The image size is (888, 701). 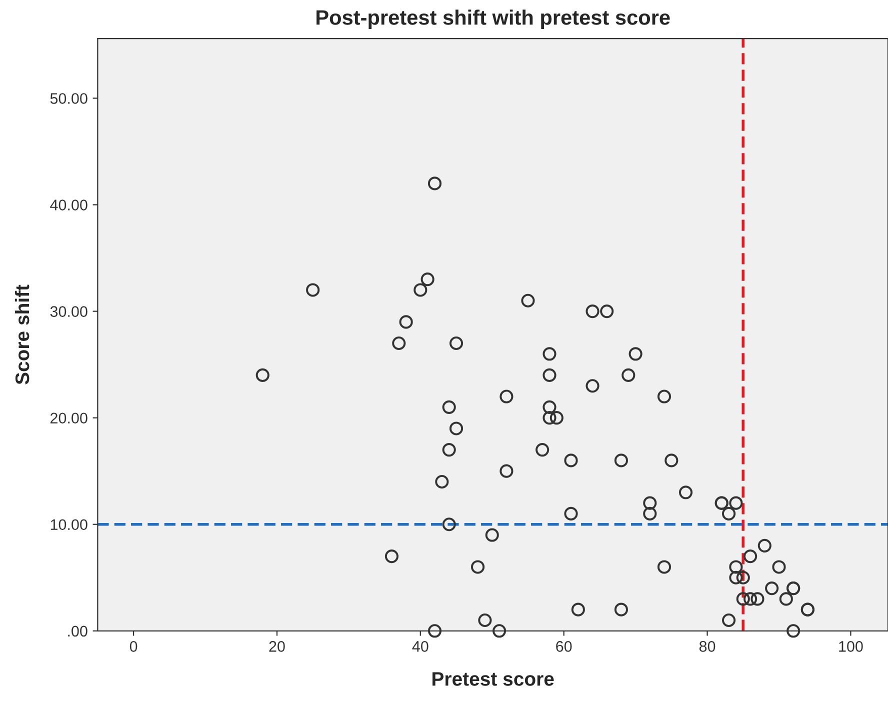 I want to click on y-tick-label: .00, so click(x=78, y=631).